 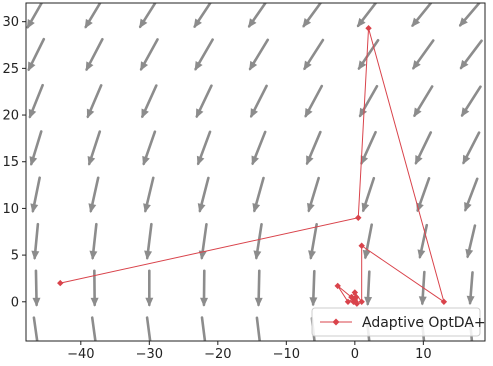 What do you see at coordinates (424, 323) in the screenshot?
I see `legend-label: Adaptive OptDA+` at bounding box center [424, 323].